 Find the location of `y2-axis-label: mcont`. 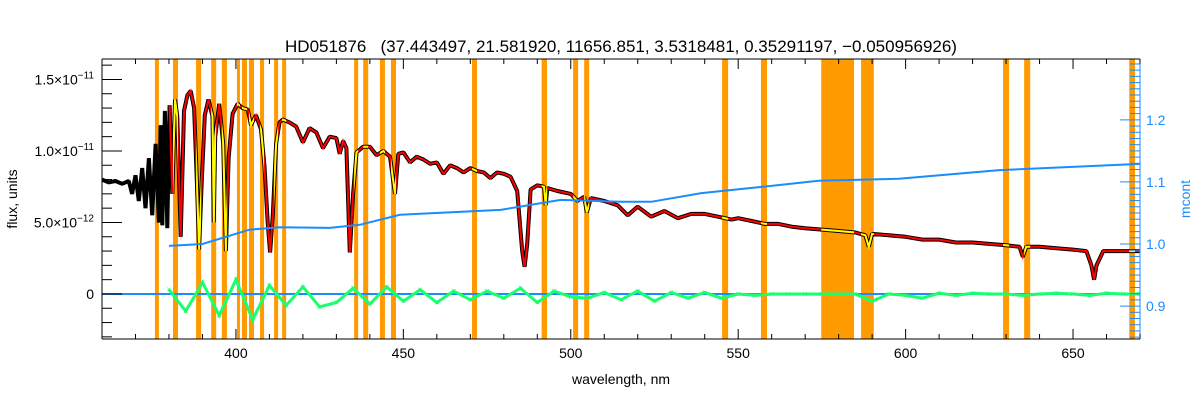

y2-axis-label: mcont is located at coordinates (1185, 199).